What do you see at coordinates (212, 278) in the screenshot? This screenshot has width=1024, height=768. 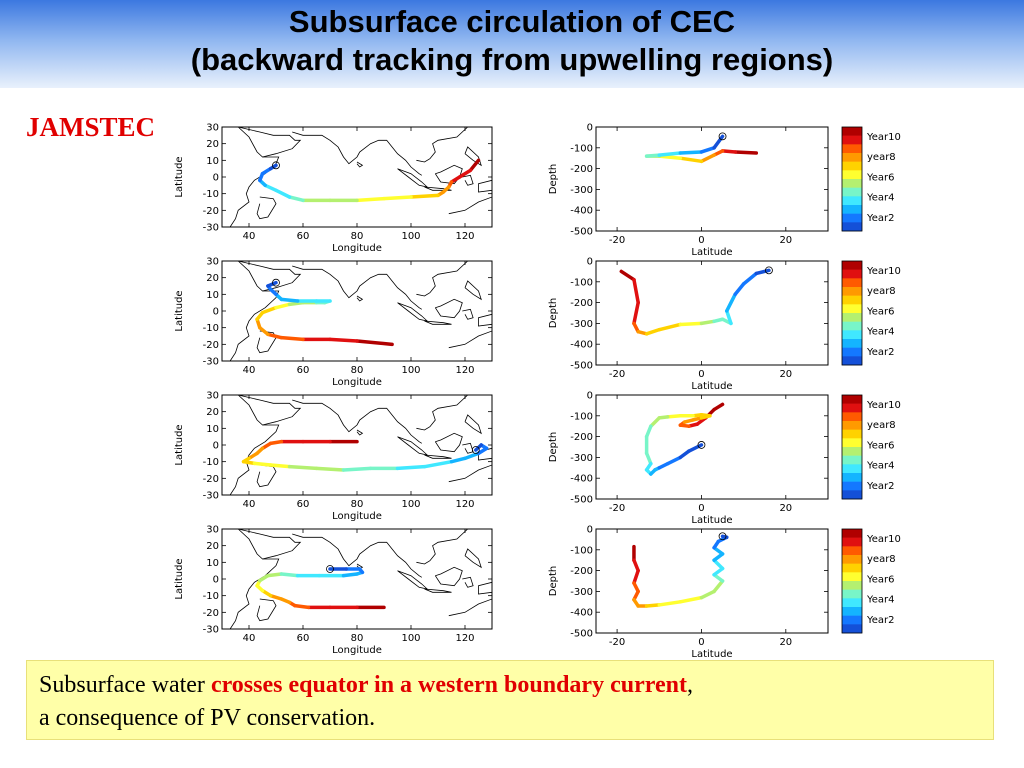 I see `y-tick-label: 20` at bounding box center [212, 278].